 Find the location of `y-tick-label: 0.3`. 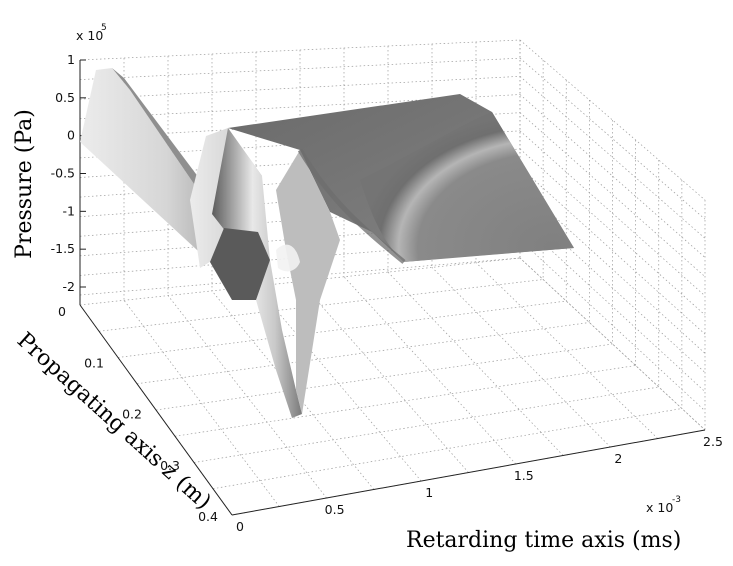

y-tick-label: 0.3 is located at coordinates (170, 465).